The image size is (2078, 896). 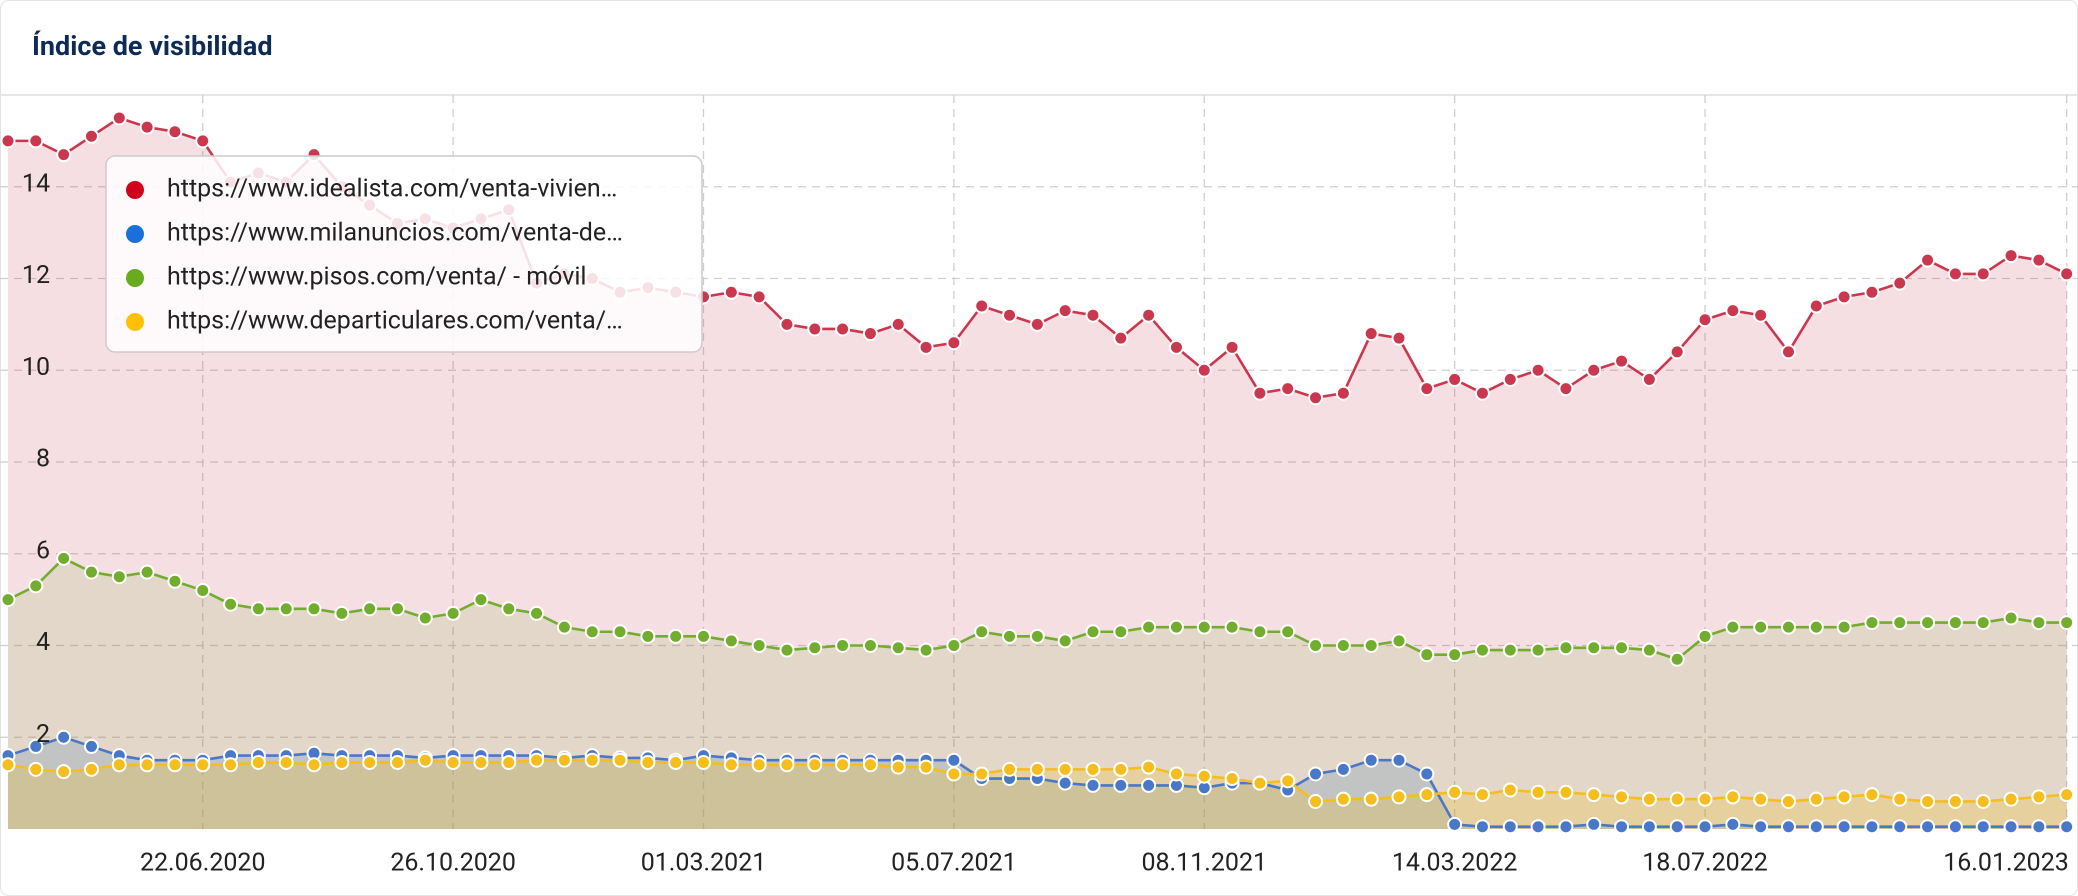 I want to click on x-tick-label: 05.07.2021, so click(x=954, y=863).